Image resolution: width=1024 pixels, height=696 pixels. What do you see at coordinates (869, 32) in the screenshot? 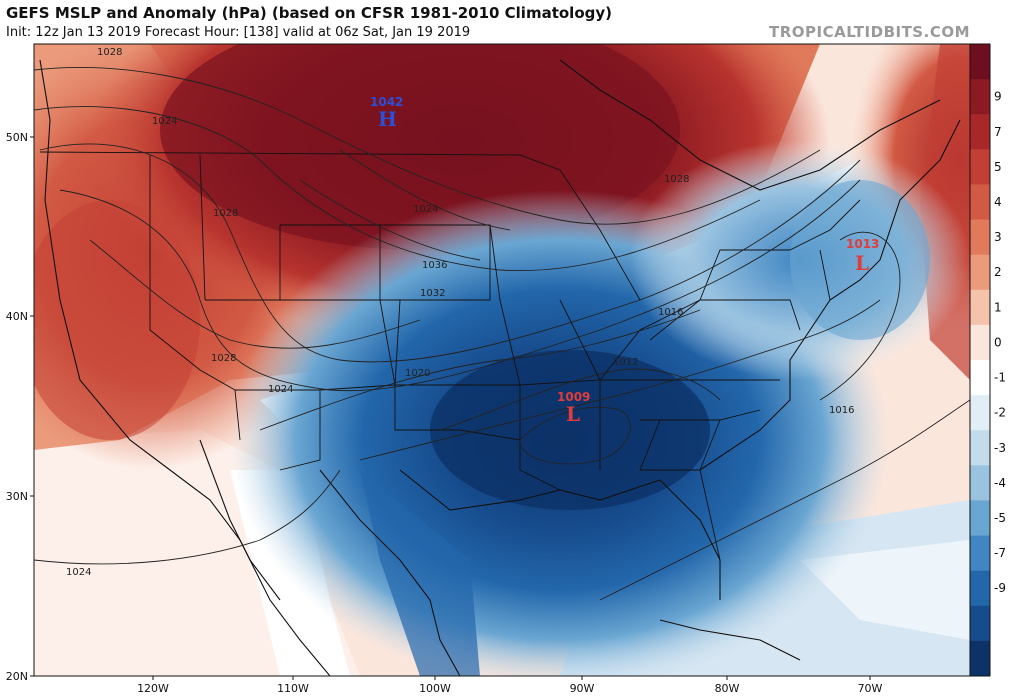
I see `brand-watermark: TROPICALTIDBITS.COM` at bounding box center [869, 32].